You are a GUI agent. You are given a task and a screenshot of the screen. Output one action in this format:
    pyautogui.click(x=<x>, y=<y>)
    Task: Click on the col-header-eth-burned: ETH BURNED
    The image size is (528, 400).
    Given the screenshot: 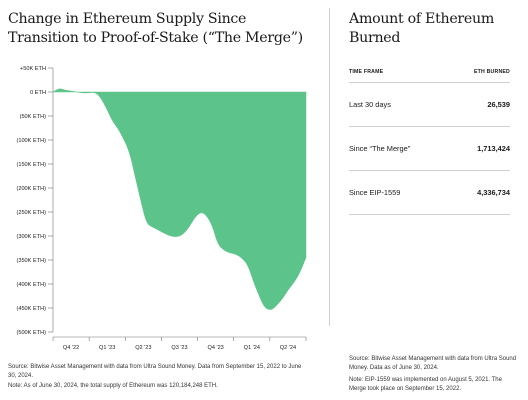 What is the action you would take?
    pyautogui.click(x=492, y=72)
    